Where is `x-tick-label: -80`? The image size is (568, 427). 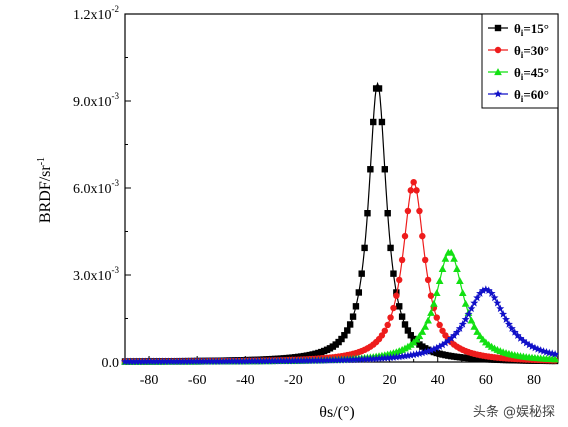 x-tick-label: -80 is located at coordinates (149, 380).